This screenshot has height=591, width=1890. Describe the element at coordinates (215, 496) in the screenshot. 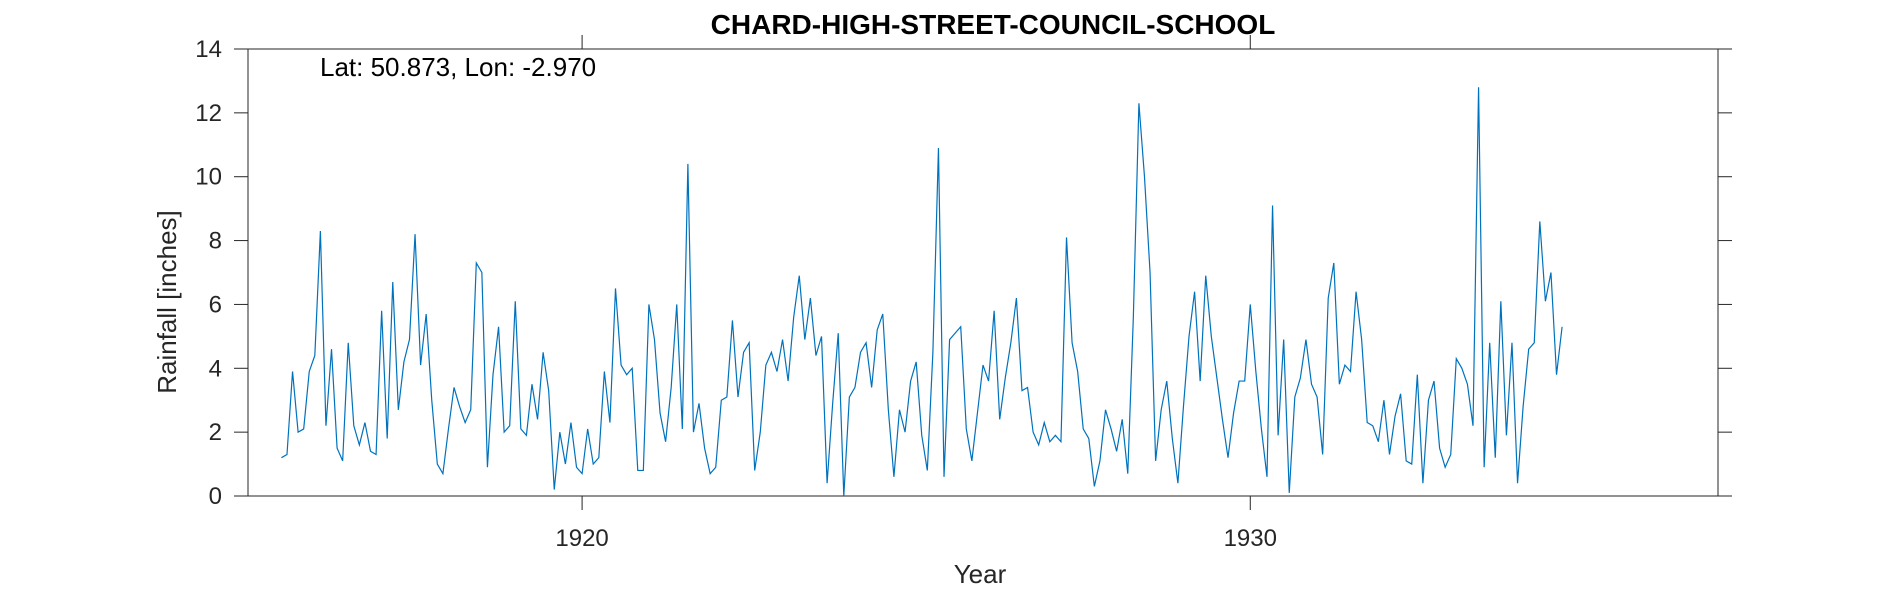

I see `y-tick-label: 0` at that location.